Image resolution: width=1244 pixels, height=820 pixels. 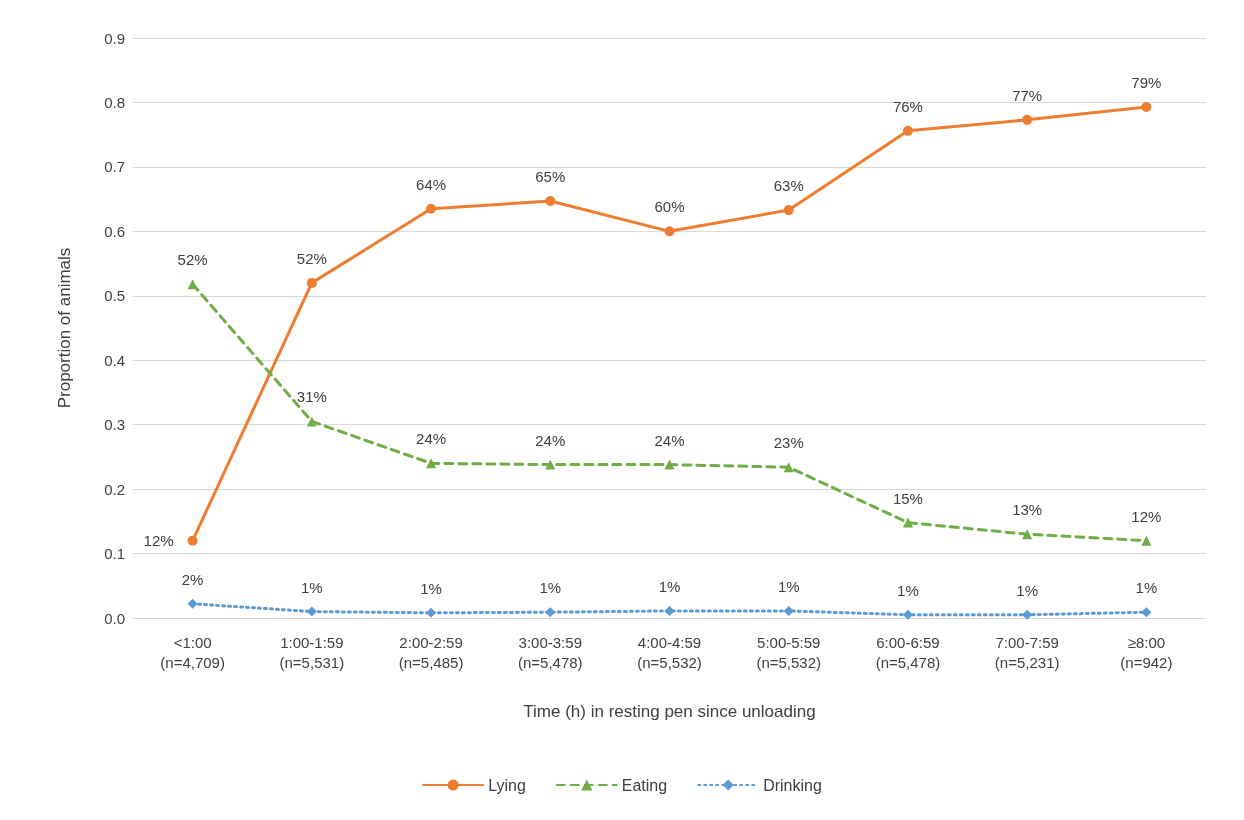 What do you see at coordinates (507, 785) in the screenshot?
I see `legend-label: Lying` at bounding box center [507, 785].